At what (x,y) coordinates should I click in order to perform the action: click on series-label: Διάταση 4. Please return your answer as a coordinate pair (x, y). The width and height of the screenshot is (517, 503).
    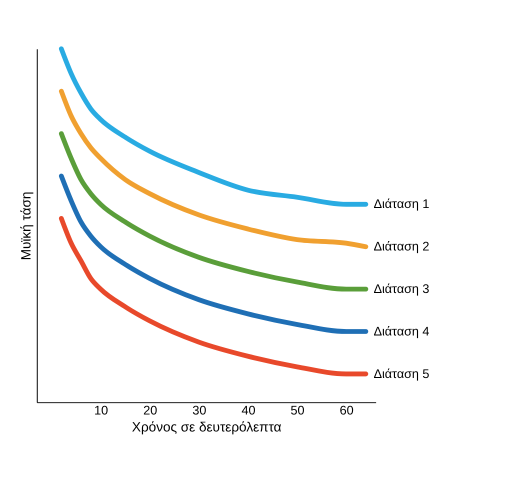
    Looking at the image, I should click on (402, 331).